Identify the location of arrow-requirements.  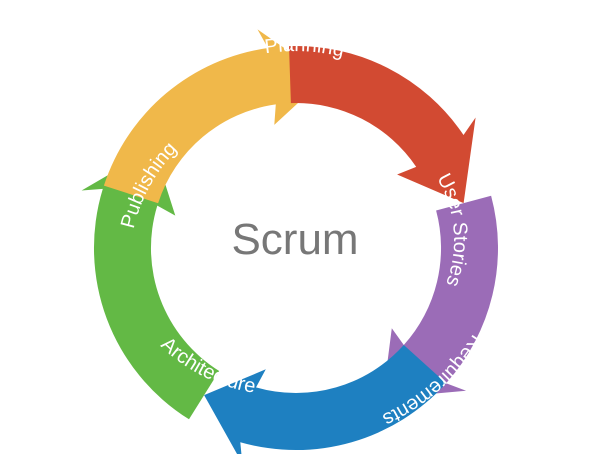
(382, 124).